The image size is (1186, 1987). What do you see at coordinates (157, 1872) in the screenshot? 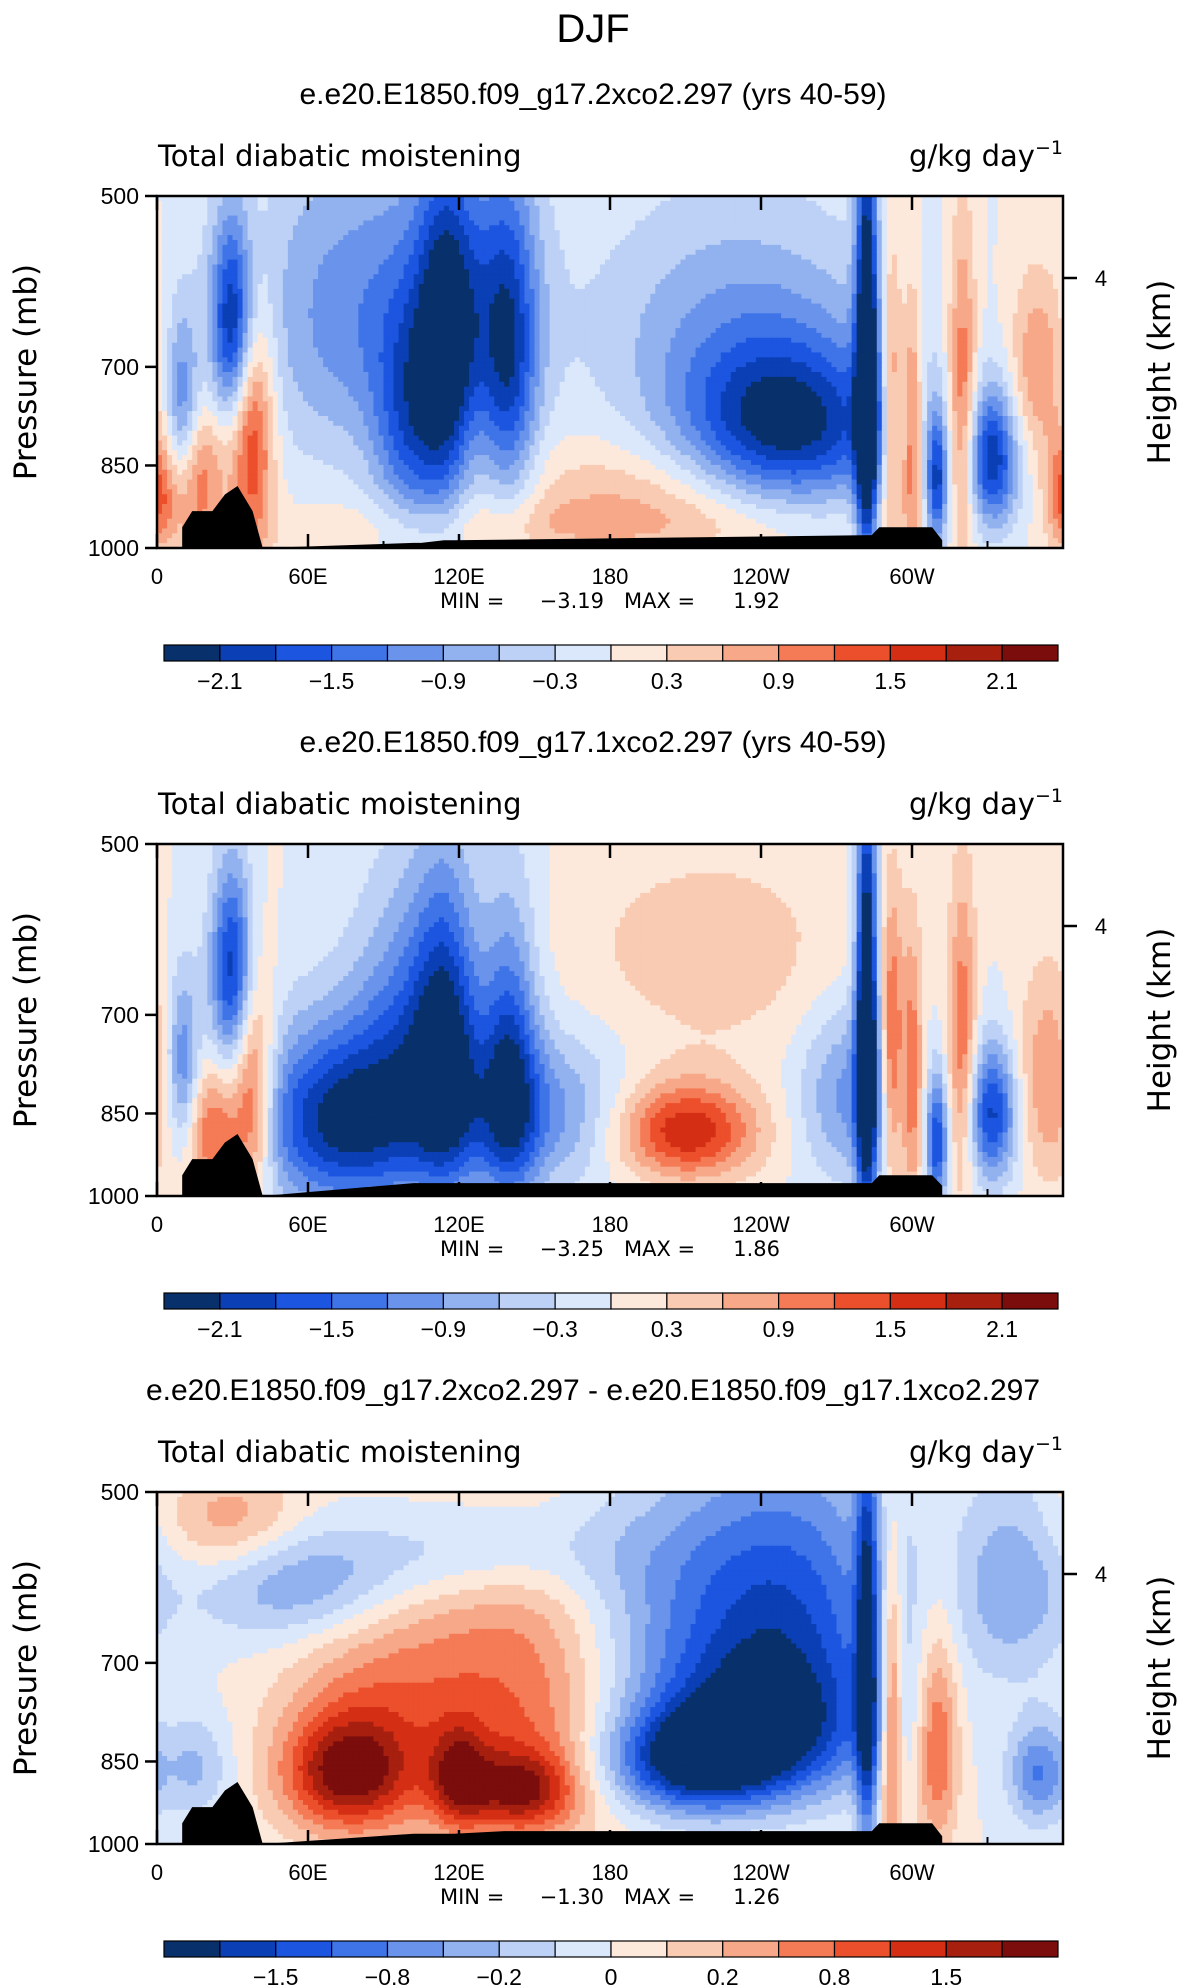
I see `x-tick-label: 0` at bounding box center [157, 1872].